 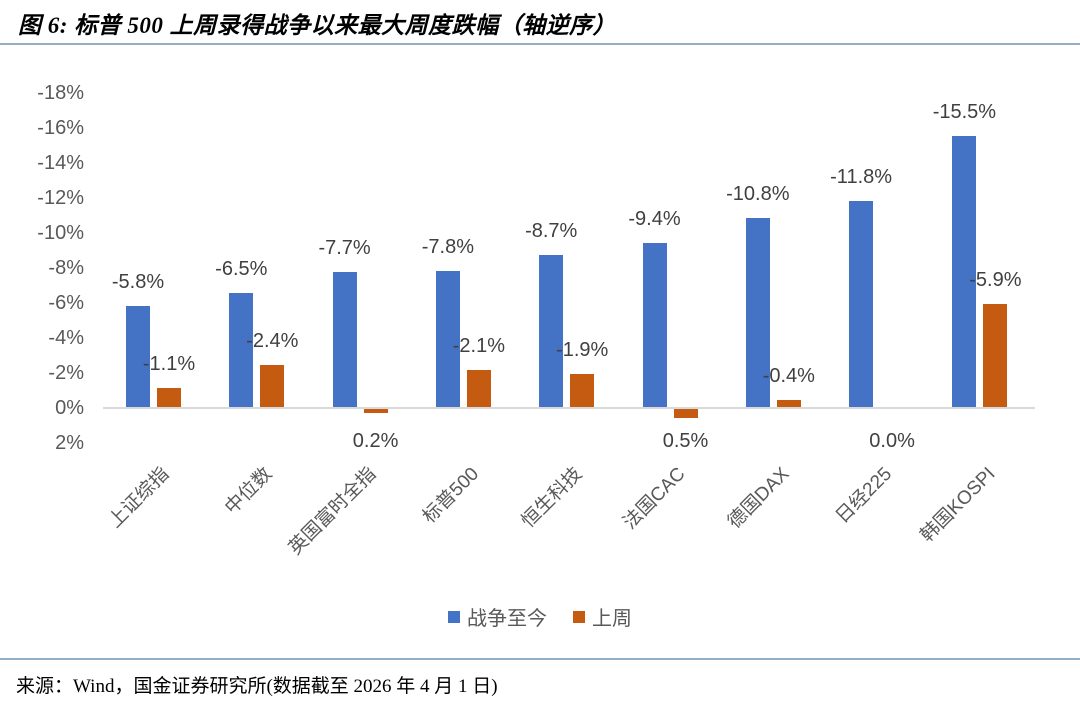 I want to click on x-category-label-6: 德国DAX, so click(x=758, y=498).